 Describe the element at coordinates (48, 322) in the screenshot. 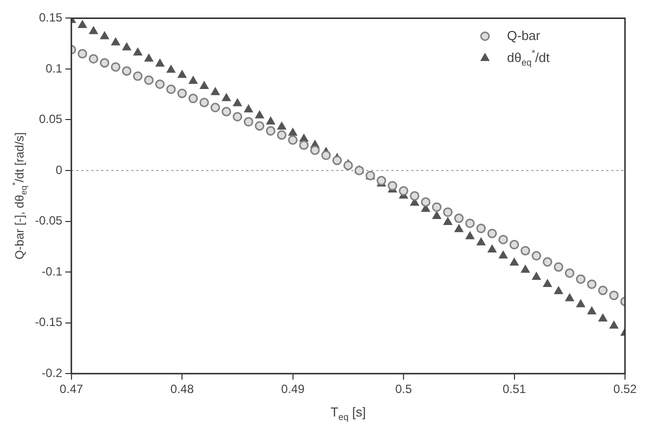

I see `y-tick-label: -0.15` at that location.